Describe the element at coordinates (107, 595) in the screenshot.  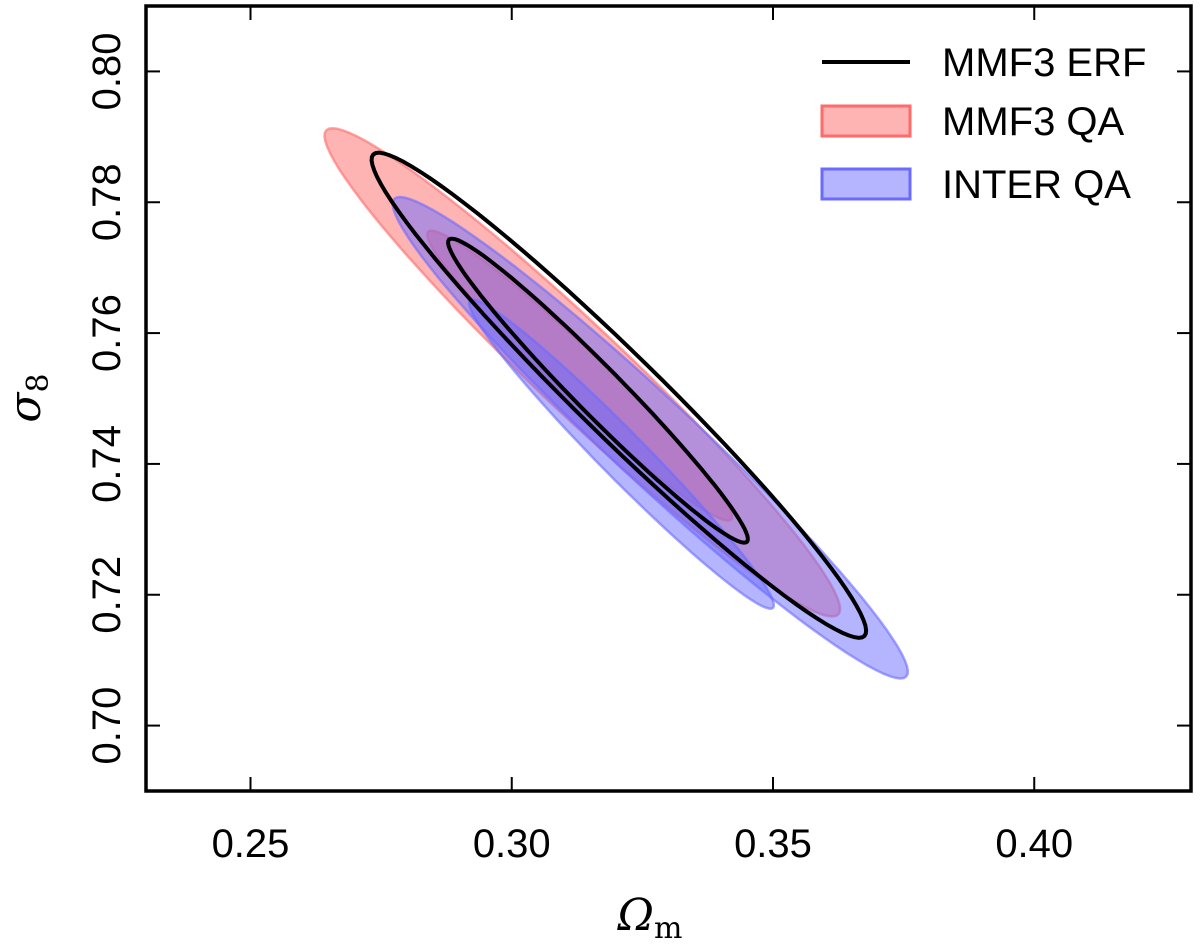
I see `y-tick-label: 0.72` at that location.